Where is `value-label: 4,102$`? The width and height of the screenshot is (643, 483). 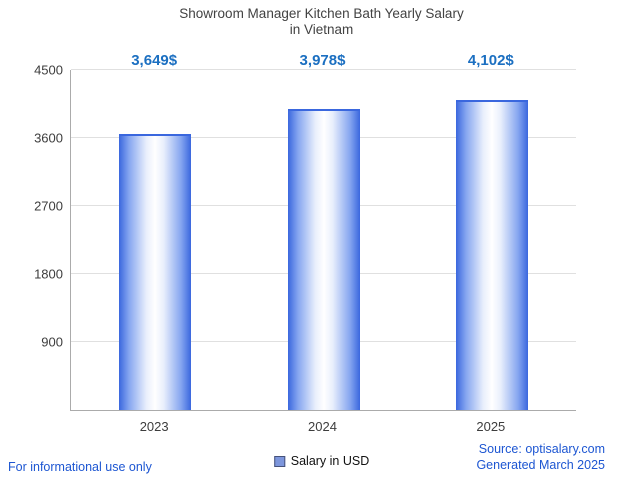 value-label: 4,102$ is located at coordinates (490, 60).